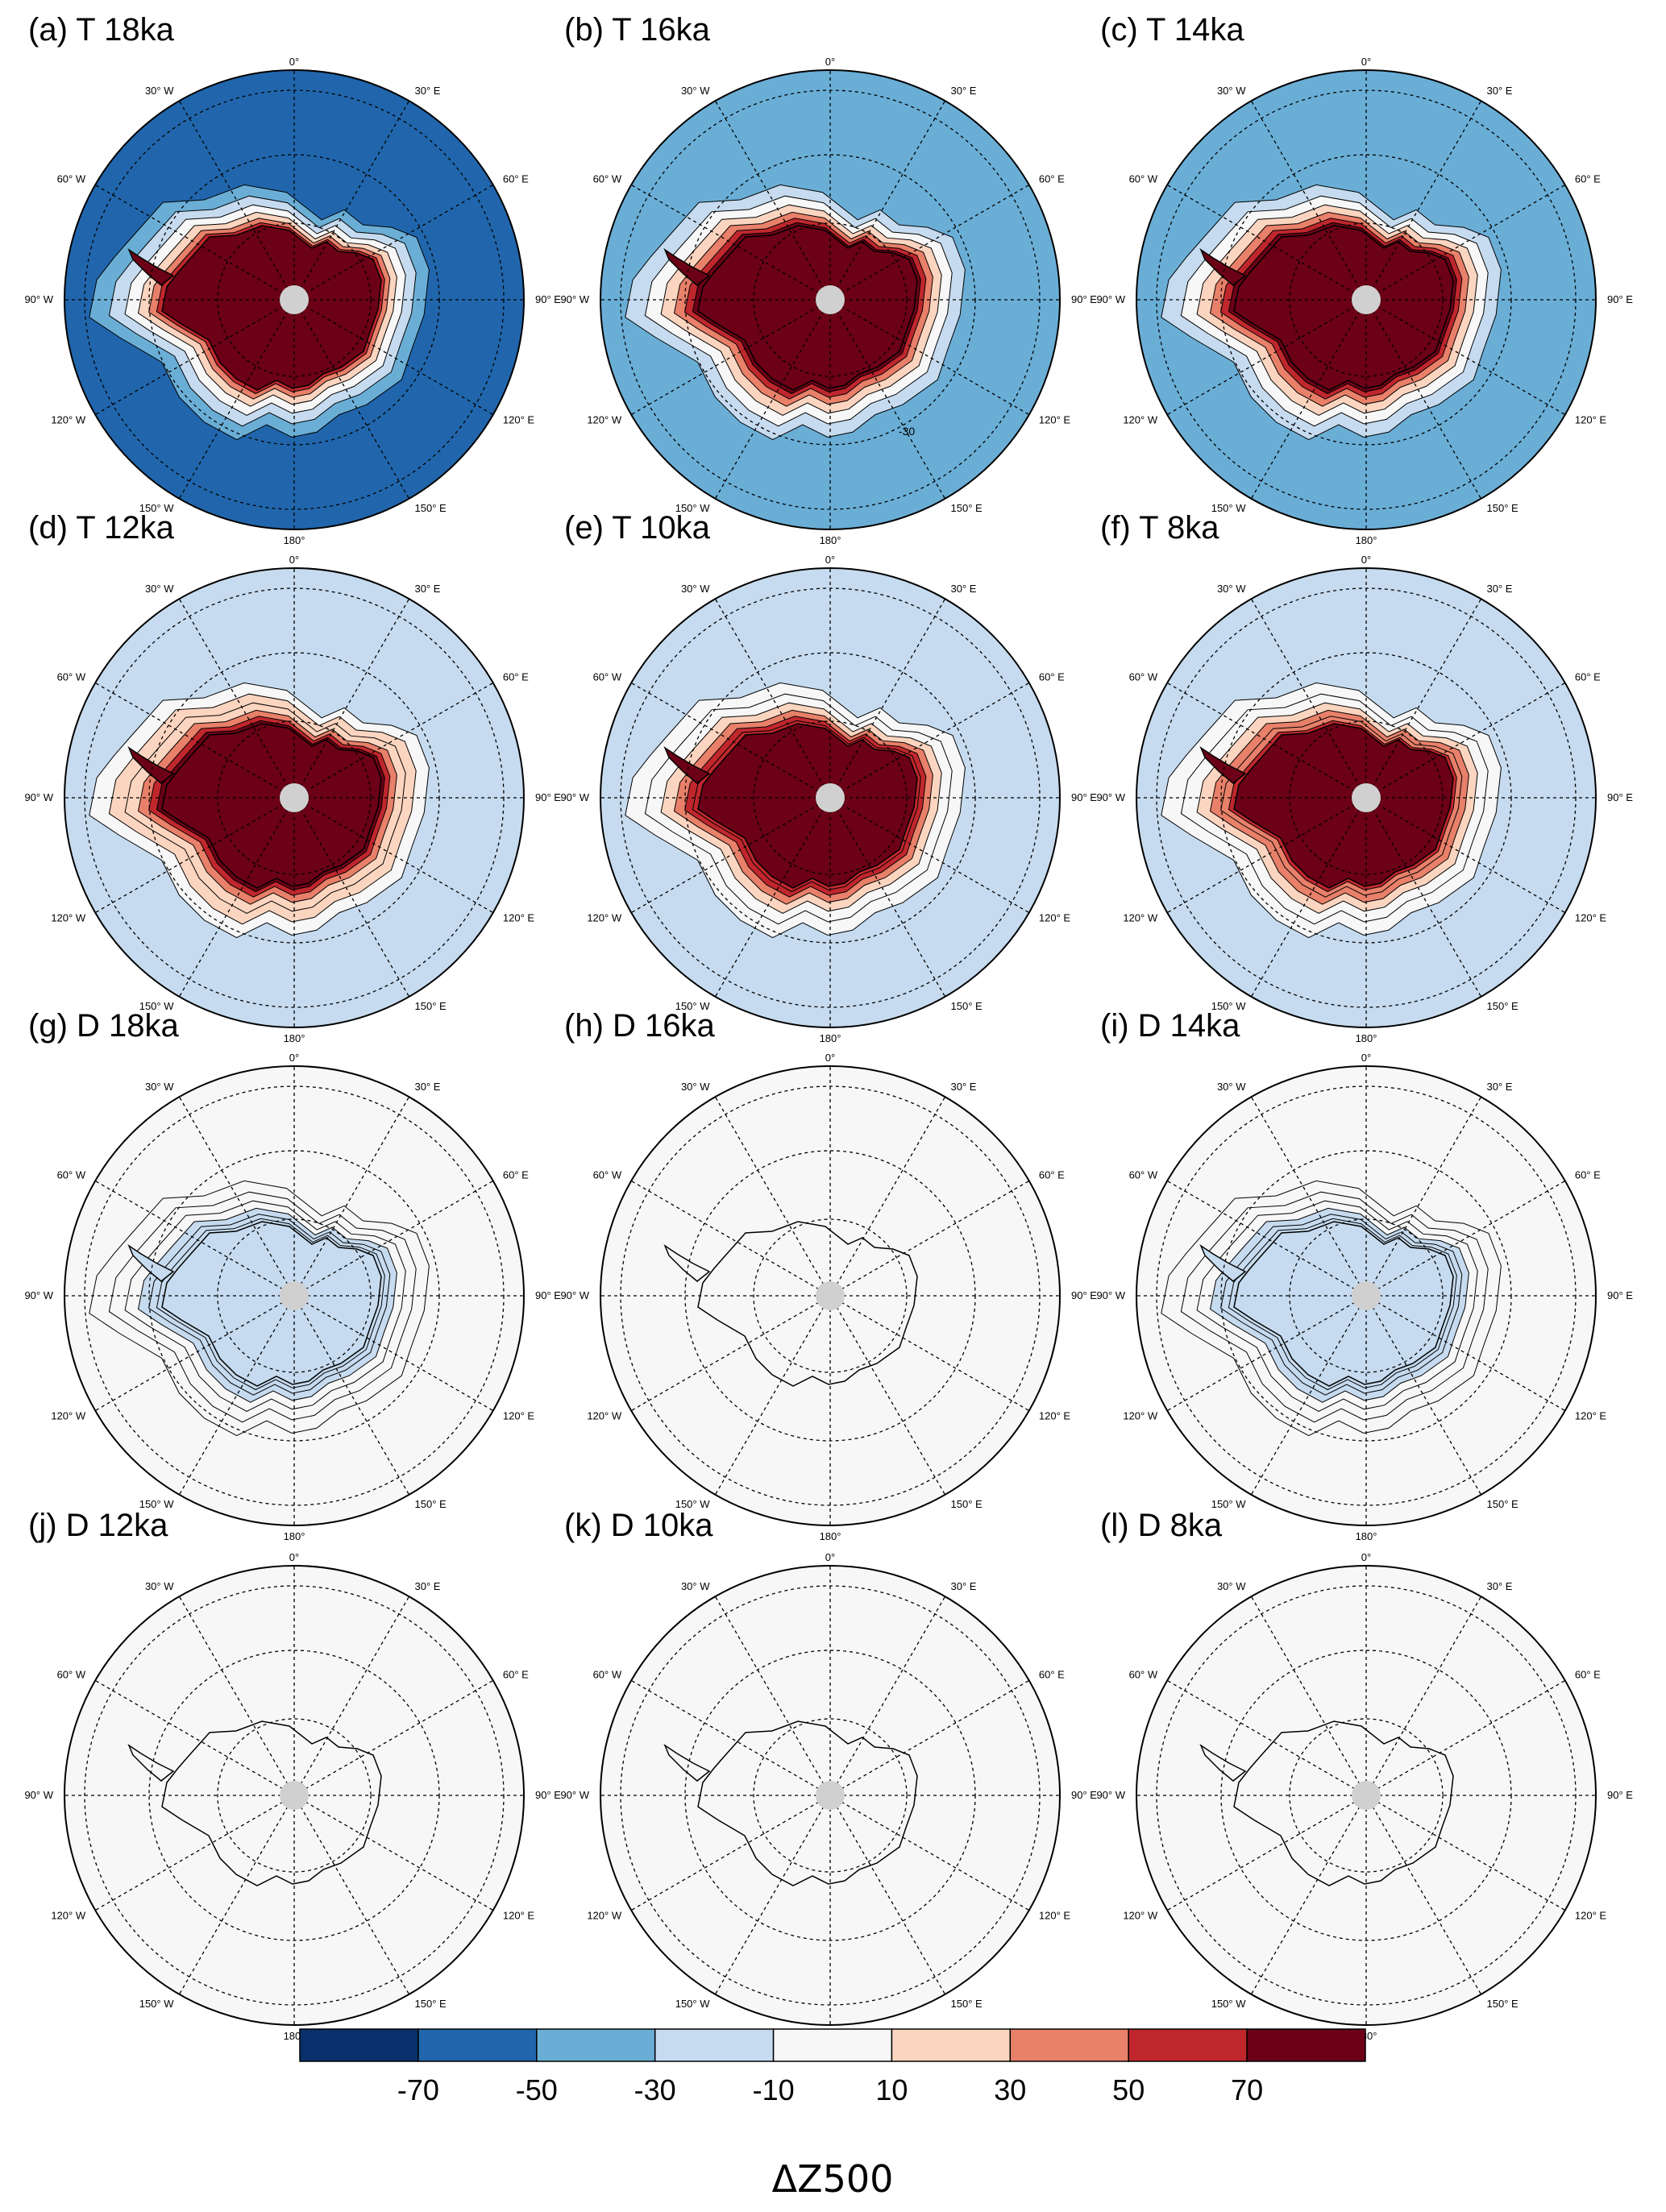  I want to click on panel-title: (k) D 10ka, so click(638, 1525).